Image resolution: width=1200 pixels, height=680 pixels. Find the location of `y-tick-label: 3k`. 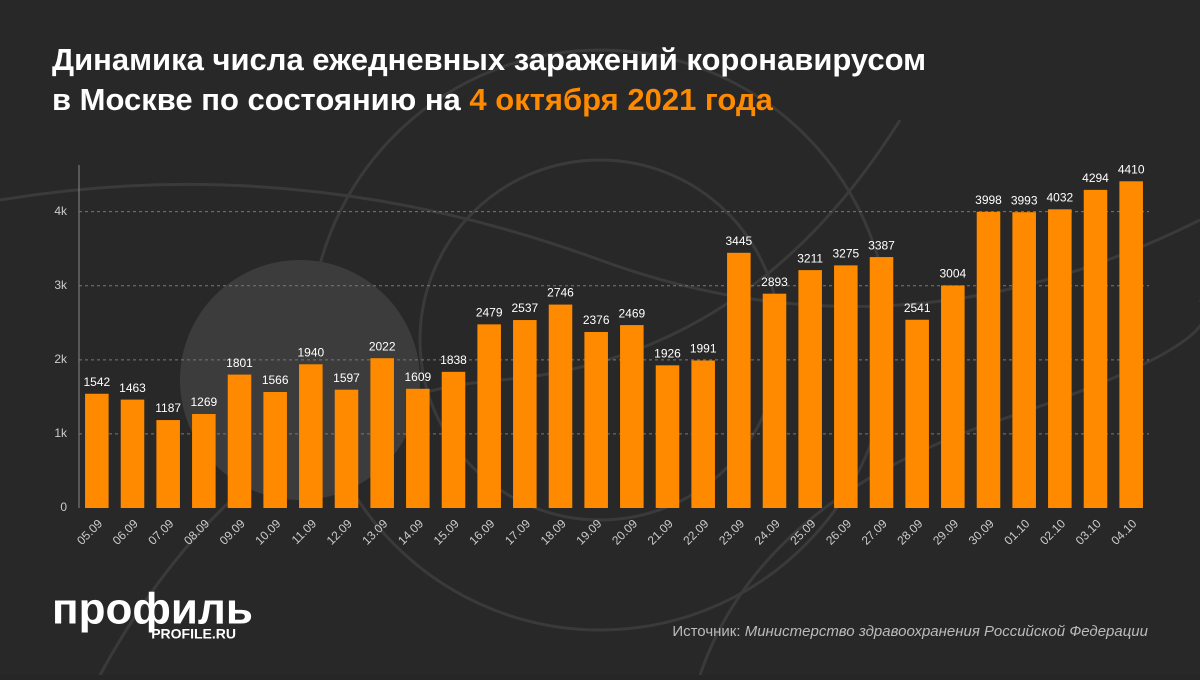

y-tick-label: 3k is located at coordinates (61, 285).